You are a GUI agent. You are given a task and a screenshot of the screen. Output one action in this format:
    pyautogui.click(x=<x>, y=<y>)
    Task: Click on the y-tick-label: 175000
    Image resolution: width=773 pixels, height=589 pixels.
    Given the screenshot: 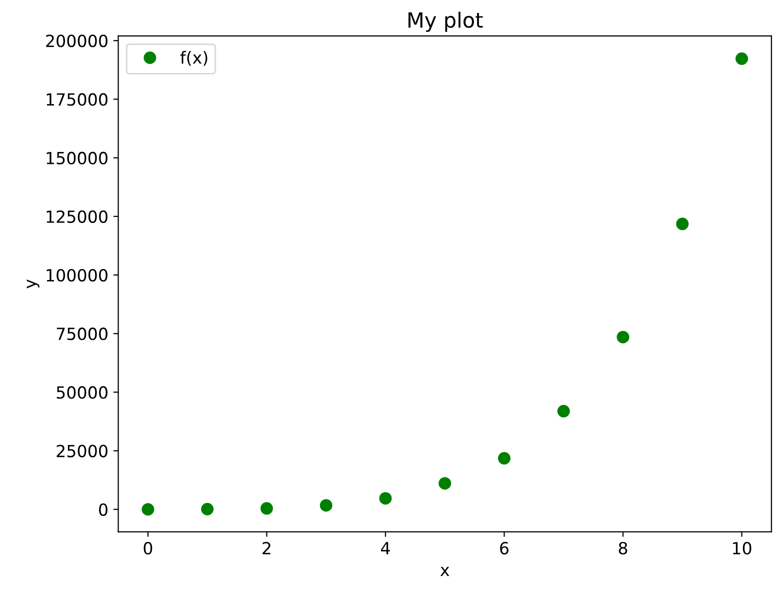 What is the action you would take?
    pyautogui.click(x=77, y=99)
    